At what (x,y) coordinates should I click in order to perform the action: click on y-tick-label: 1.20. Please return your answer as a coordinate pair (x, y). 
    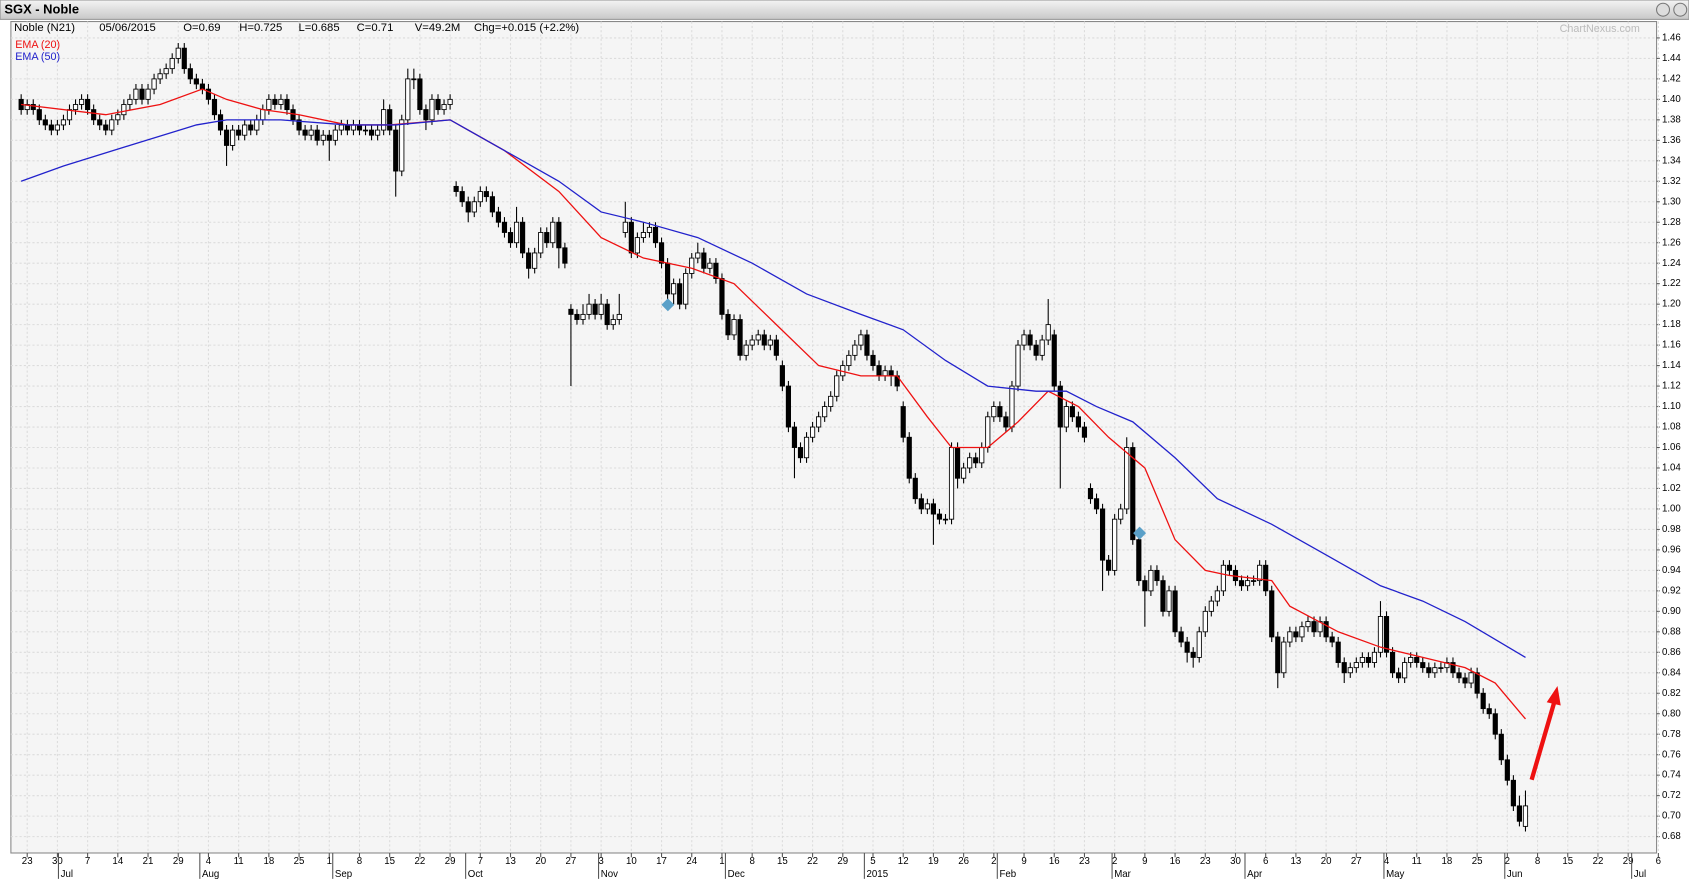
    Looking at the image, I should click on (1671, 304).